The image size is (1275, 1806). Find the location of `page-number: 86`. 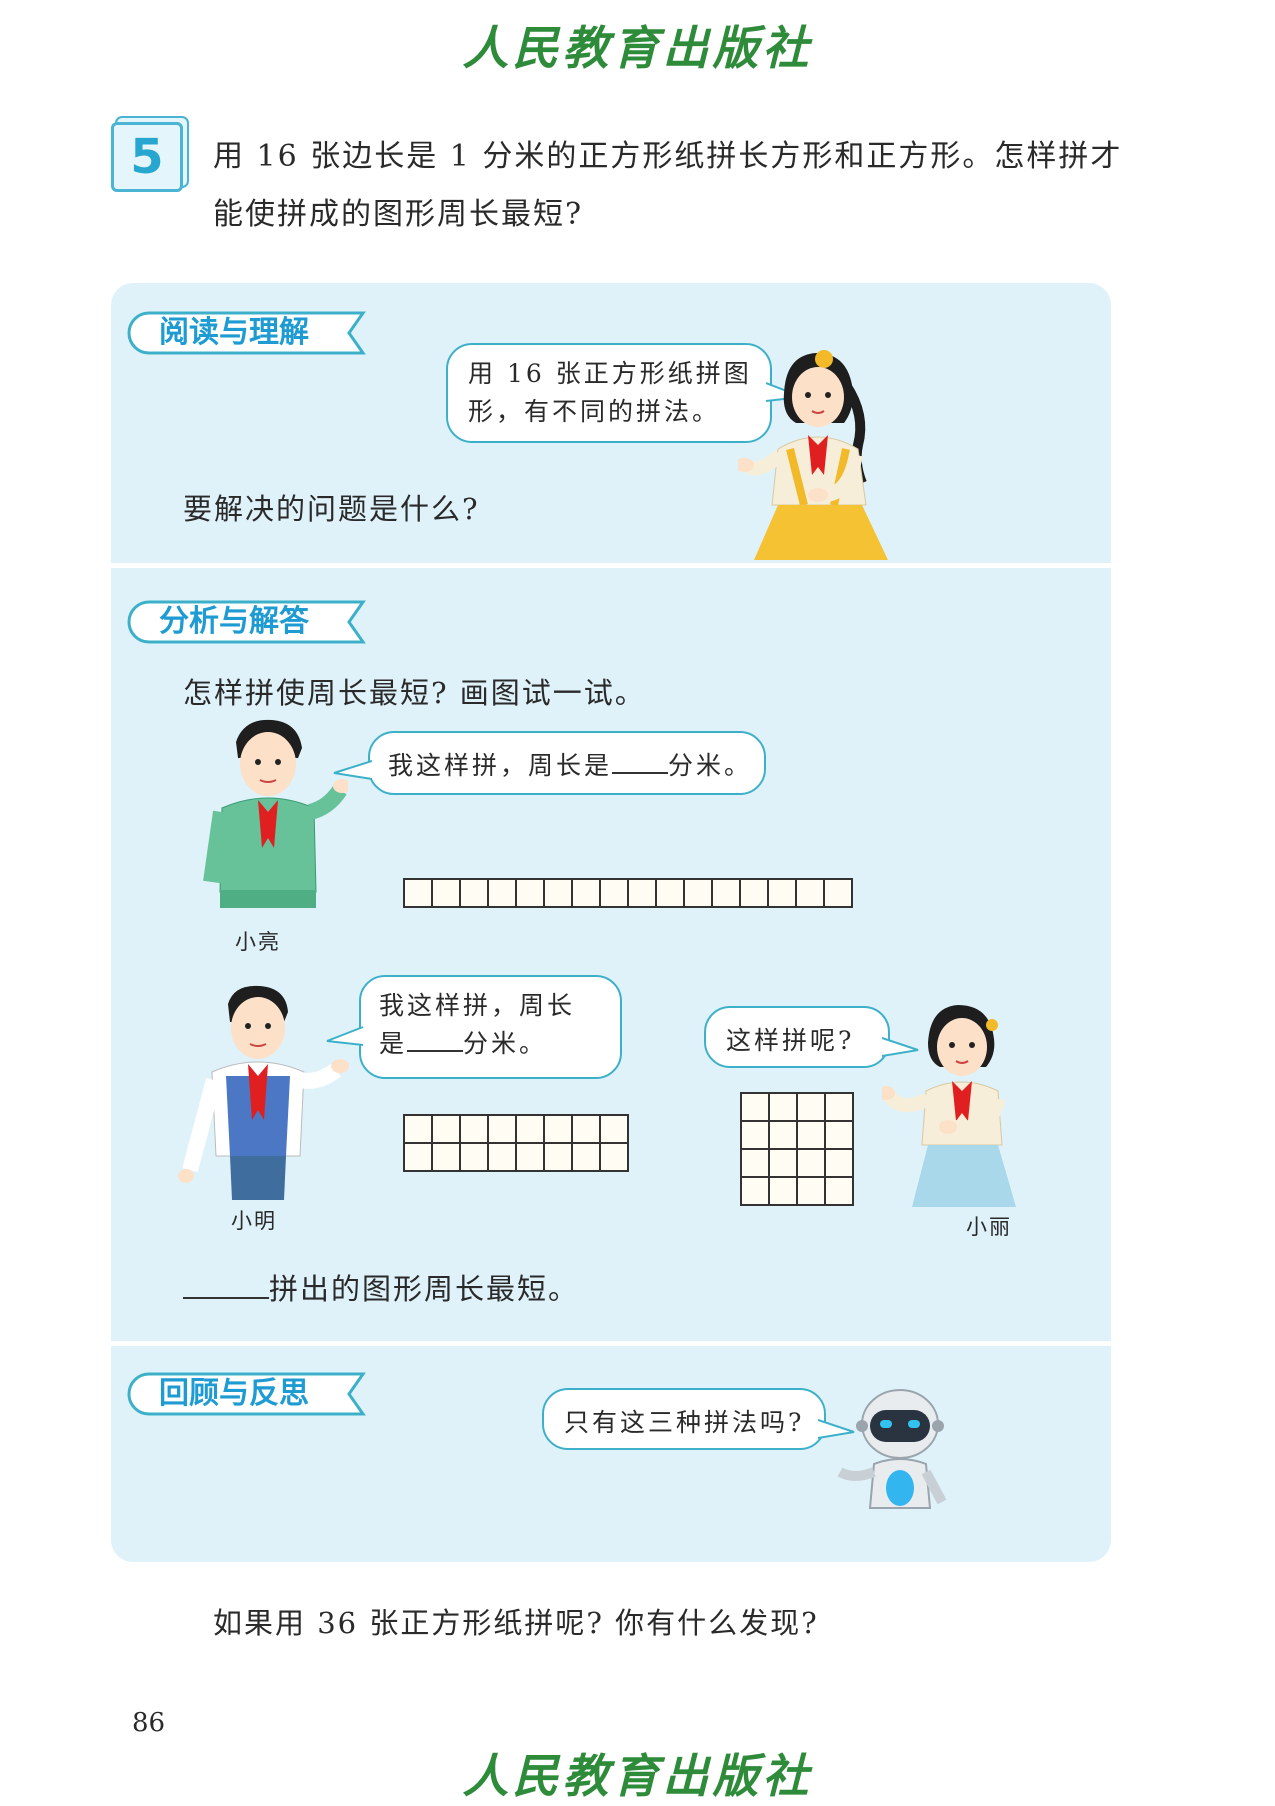

page-number: 86 is located at coordinates (149, 1723).